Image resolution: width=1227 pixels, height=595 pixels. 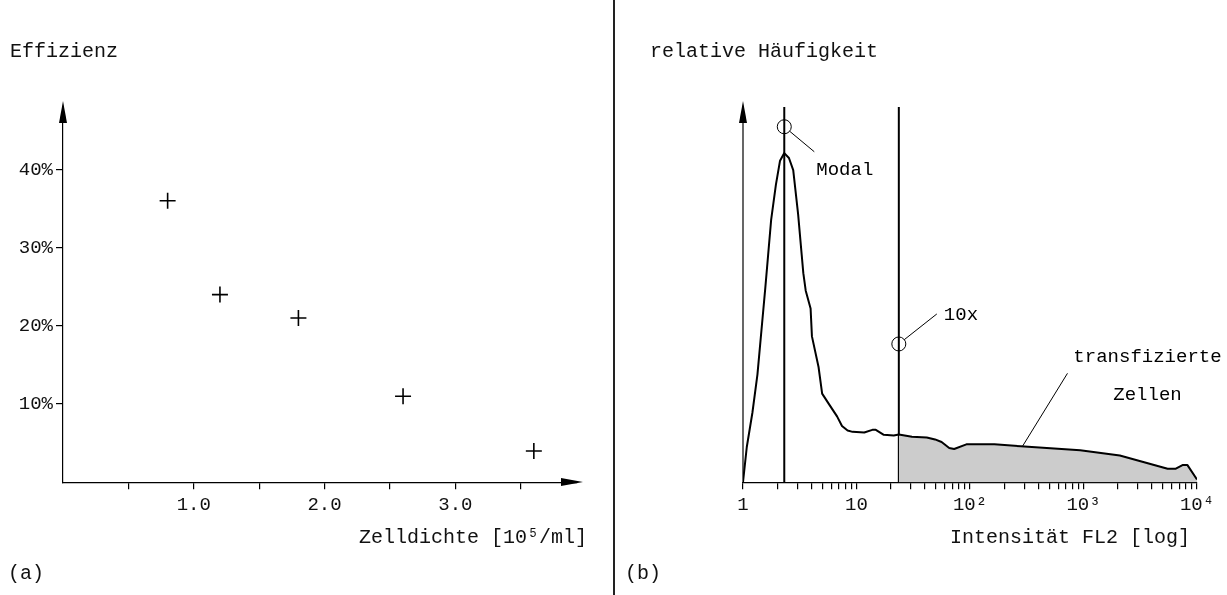 I want to click on y-axis-title: relative Häufigkeit, so click(x=764, y=51).